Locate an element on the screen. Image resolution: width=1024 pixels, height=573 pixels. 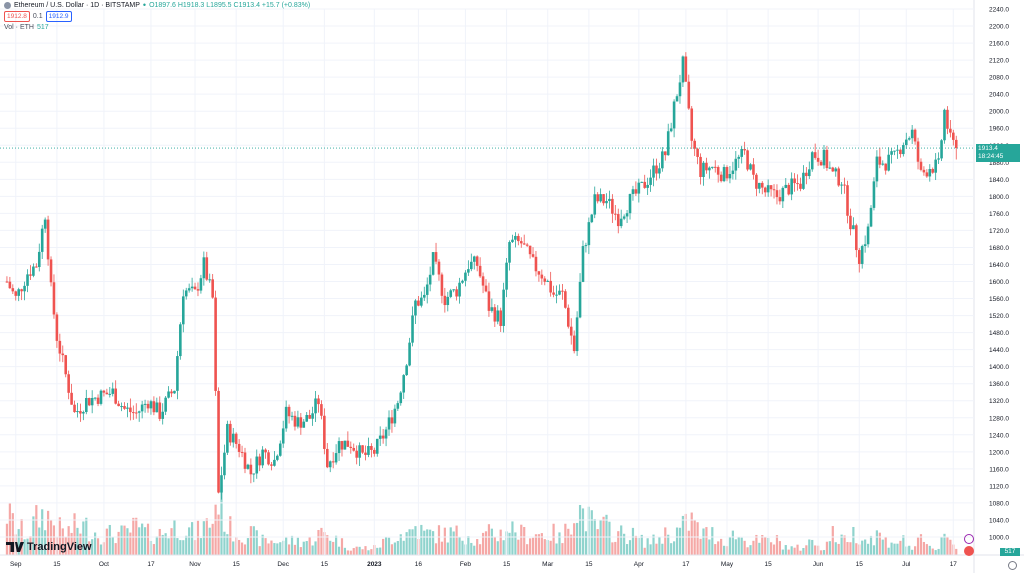
tradingview-logo-icon is located at coordinates (15, 547).